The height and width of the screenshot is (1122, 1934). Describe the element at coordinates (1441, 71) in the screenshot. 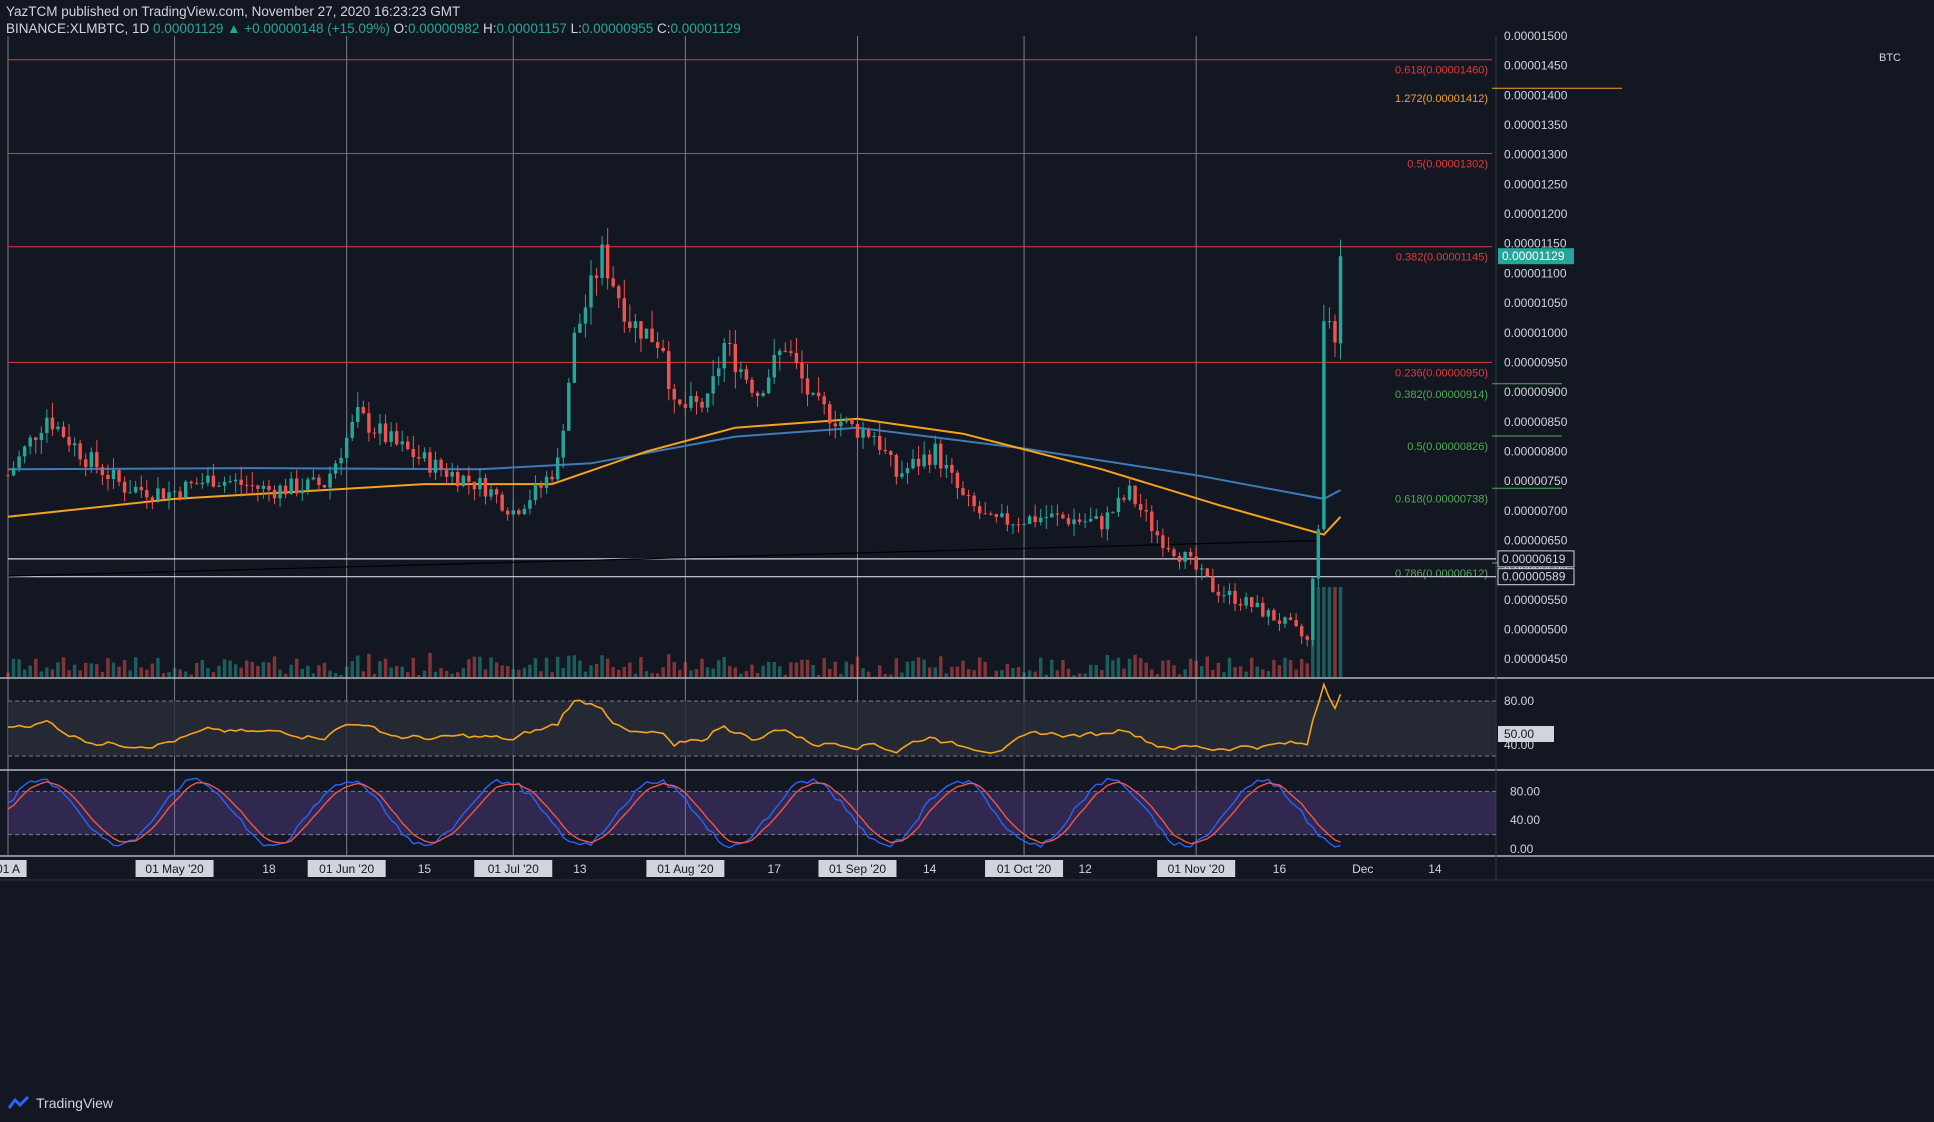

I see `fib-resistance-label: 0.618(0.00001460)` at that location.